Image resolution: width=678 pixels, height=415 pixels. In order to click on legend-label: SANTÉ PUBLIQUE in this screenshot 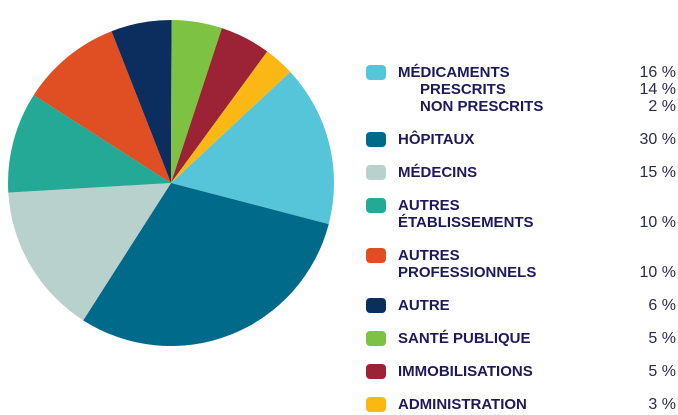, I will do `click(464, 338)`.